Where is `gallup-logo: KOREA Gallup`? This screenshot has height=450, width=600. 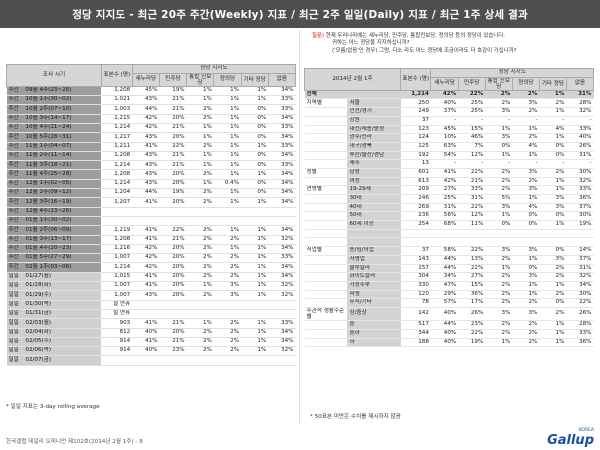
gallup-logo: KOREA Gallup is located at coordinates (571, 437).